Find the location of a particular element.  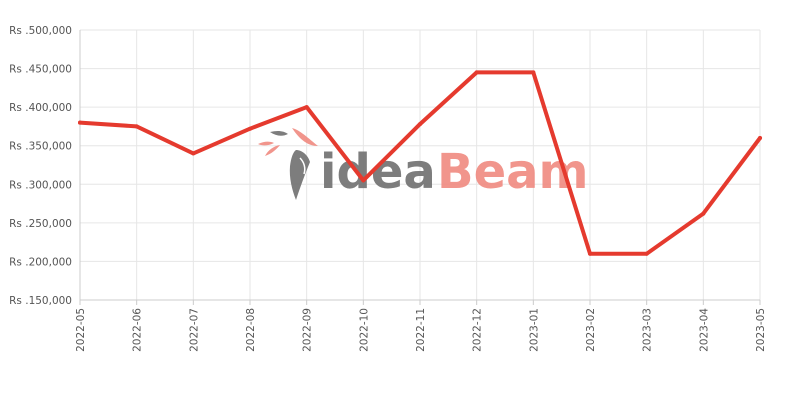

x-tick-label: 2022-12 is located at coordinates (478, 330).